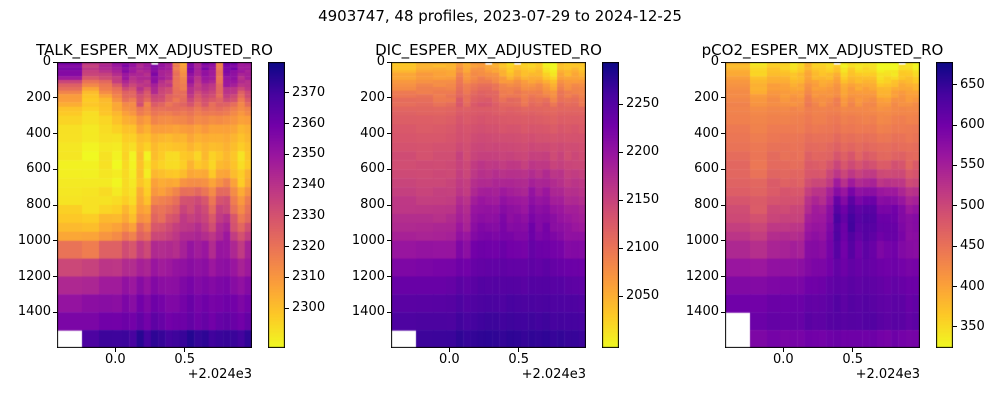 The width and height of the screenshot is (1000, 400). What do you see at coordinates (822, 205) in the screenshot?
I see `pco2-heatmap-canvas` at bounding box center [822, 205].